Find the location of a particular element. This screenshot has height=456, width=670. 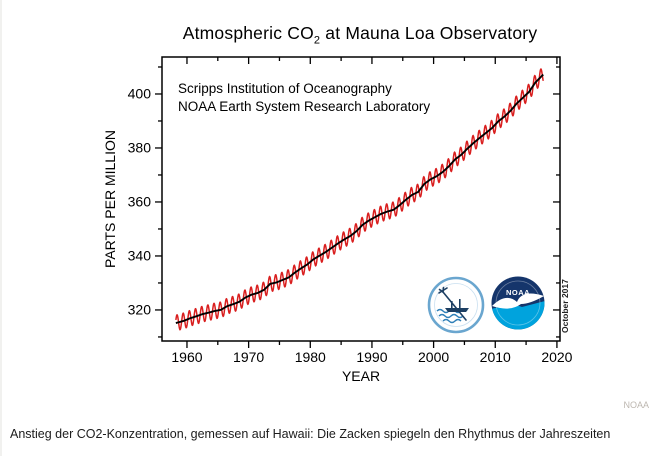

x-axis-tick-label: 1980 is located at coordinates (310, 357).